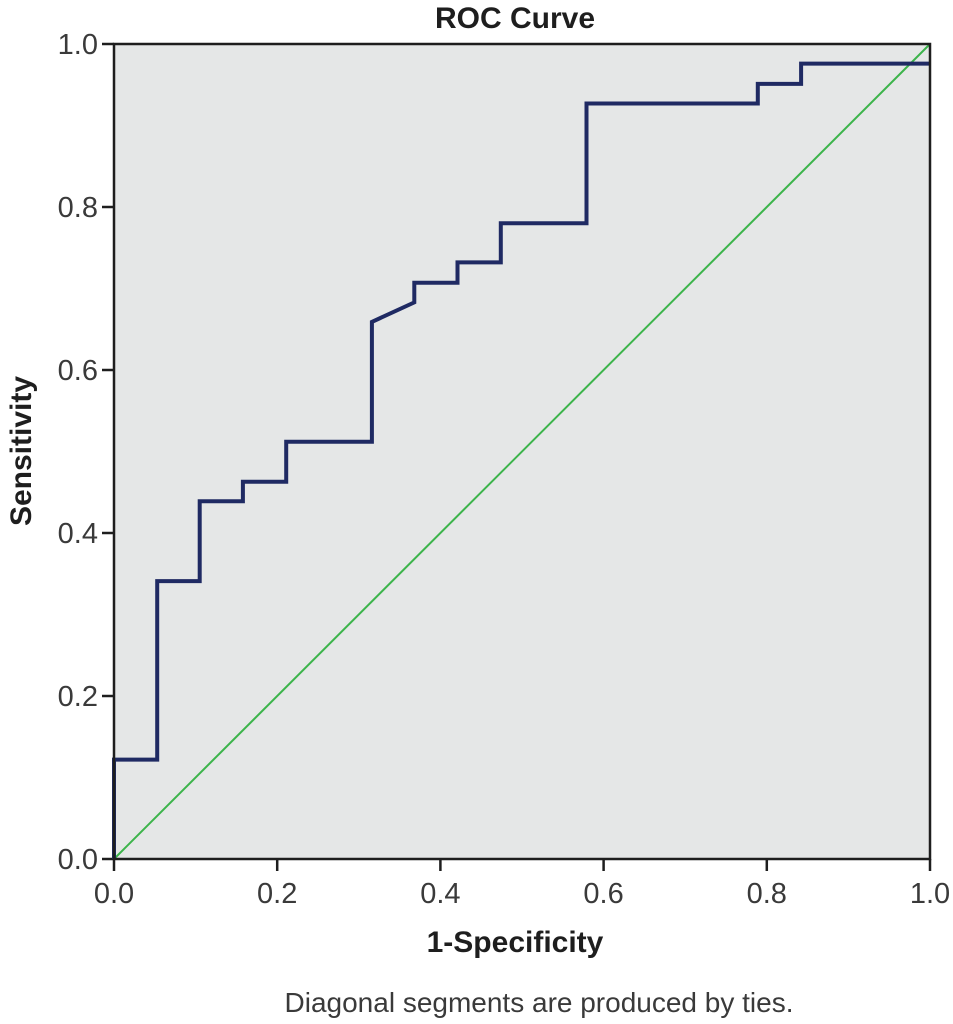  What do you see at coordinates (21, 451) in the screenshot?
I see `y-axis-label: Sensitivity` at bounding box center [21, 451].